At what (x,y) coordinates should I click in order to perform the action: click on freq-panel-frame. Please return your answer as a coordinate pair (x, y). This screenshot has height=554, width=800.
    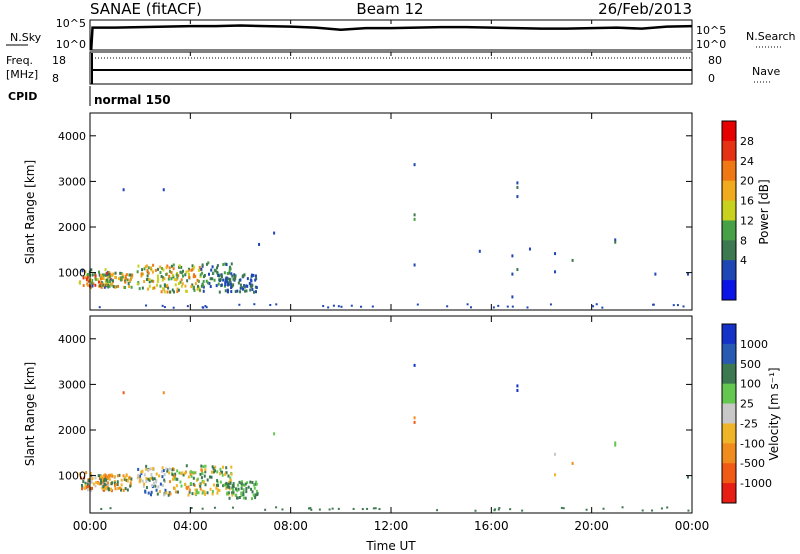
    Looking at the image, I should click on (391, 68).